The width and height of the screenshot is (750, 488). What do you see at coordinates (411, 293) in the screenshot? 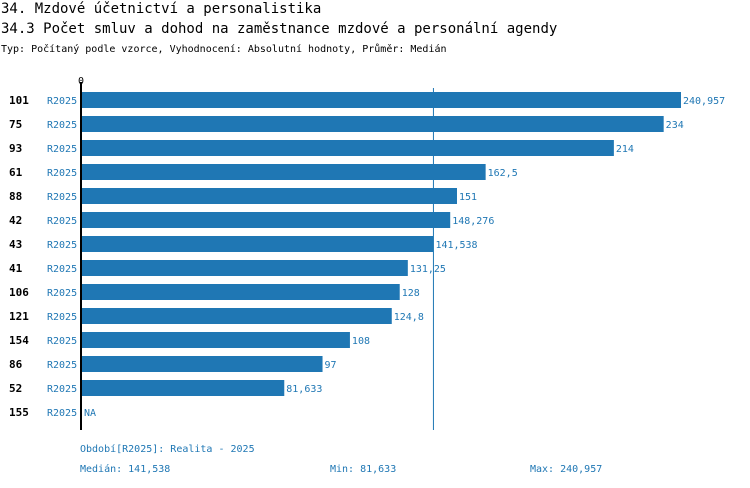
I see `bar-value-label: 128` at bounding box center [411, 293].